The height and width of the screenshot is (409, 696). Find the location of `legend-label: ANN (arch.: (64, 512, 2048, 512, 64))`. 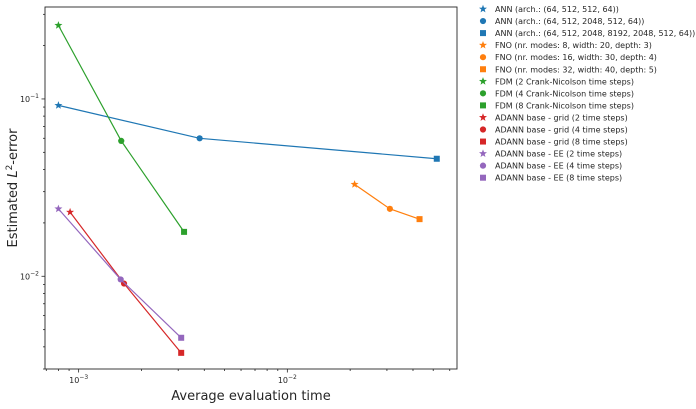

legend-label: ANN (arch.: (64, 512, 2048, 512, 64)) is located at coordinates (569, 21).